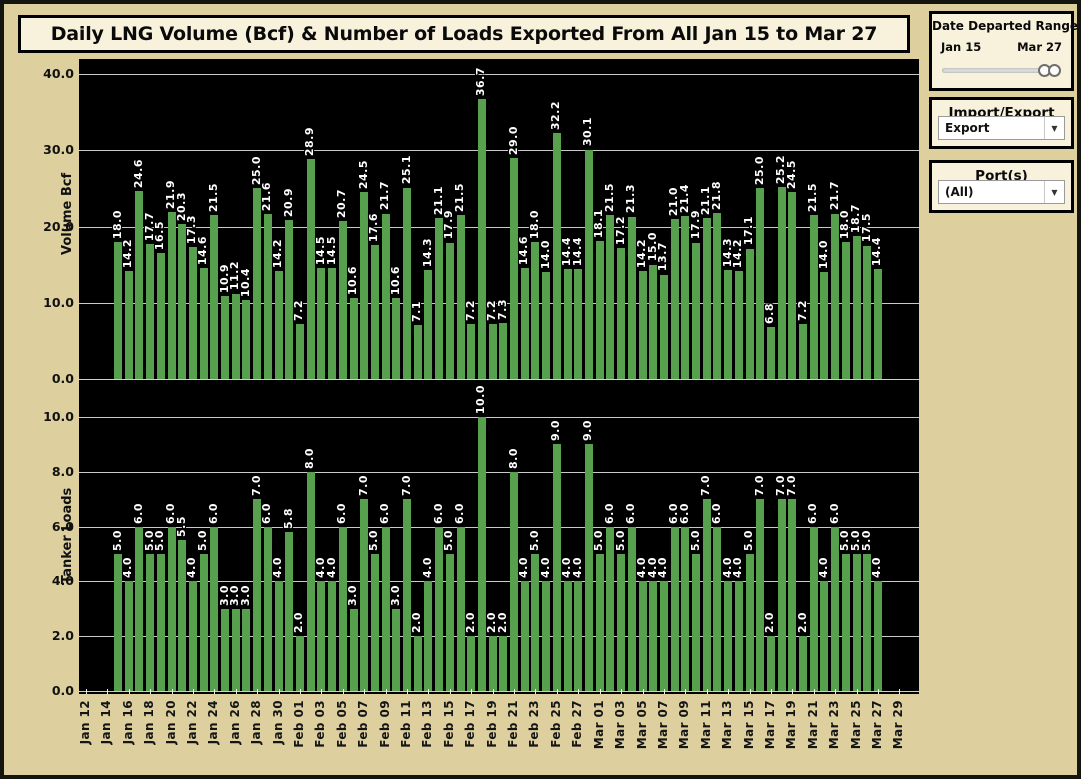 This screenshot has width=1081, height=779. I want to click on slider-track, so click(1001, 70).